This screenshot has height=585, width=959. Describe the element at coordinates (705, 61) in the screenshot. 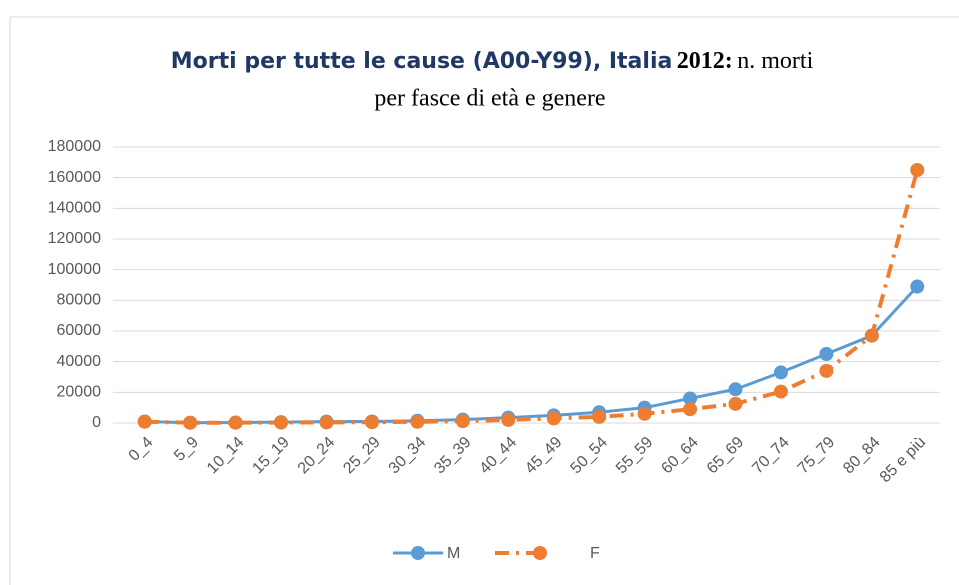

I see `title-part: 2012:` at that location.